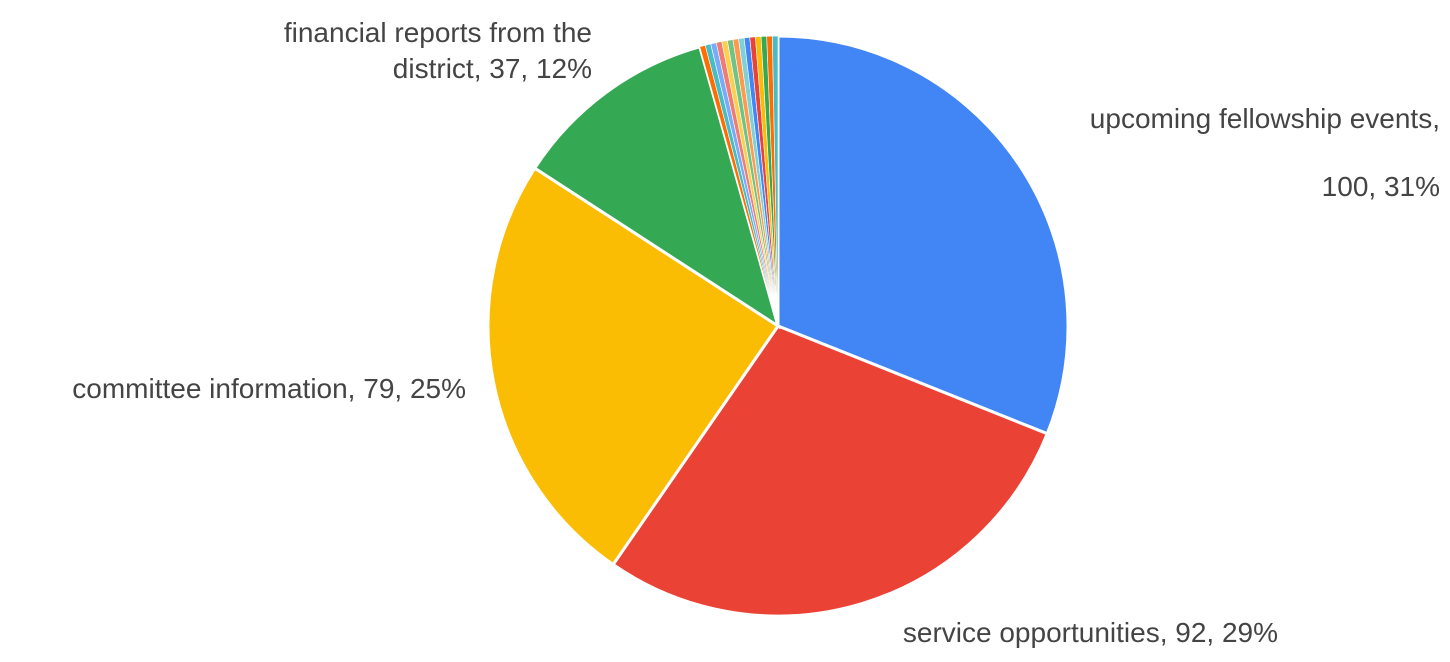  I want to click on pie-slice-upcoming-fellowship-events, so click(923, 235).